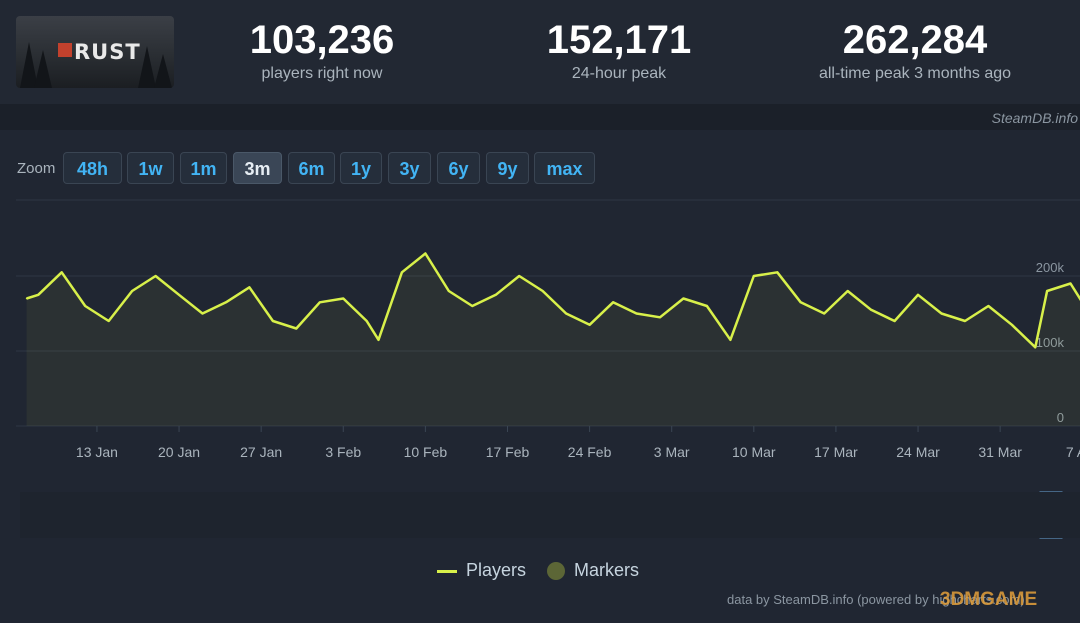  I want to click on stat-label: players right now, so click(322, 73).